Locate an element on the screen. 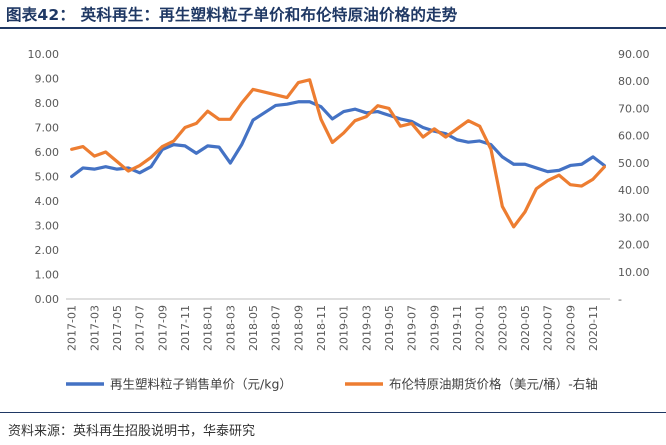 Image resolution: width=666 pixels, height=445 pixels. x-tick-label: 2017-03 is located at coordinates (94, 328).